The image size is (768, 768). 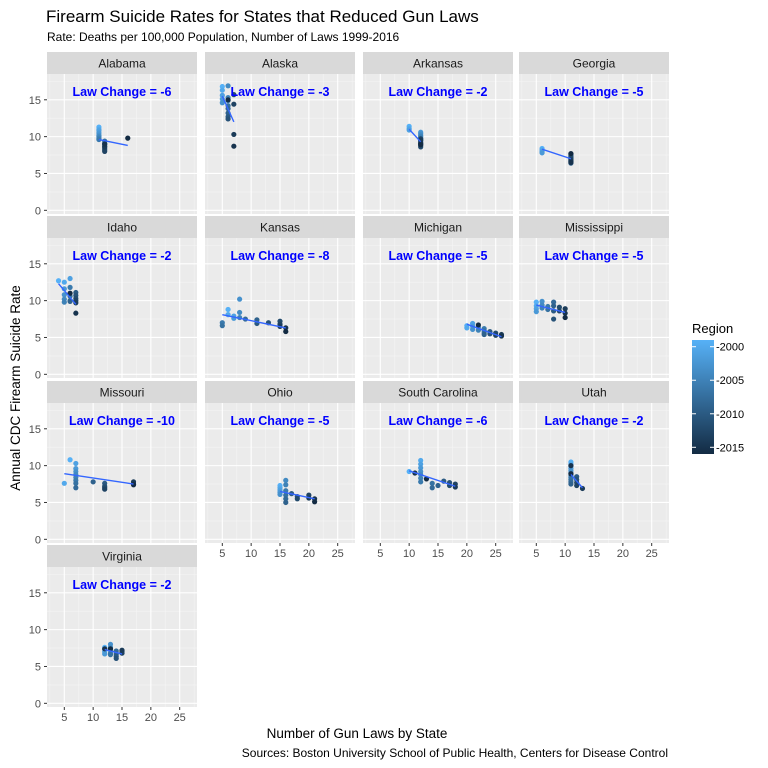 I want to click on law-change-annotation: Law Change = -10, so click(x=122, y=421).